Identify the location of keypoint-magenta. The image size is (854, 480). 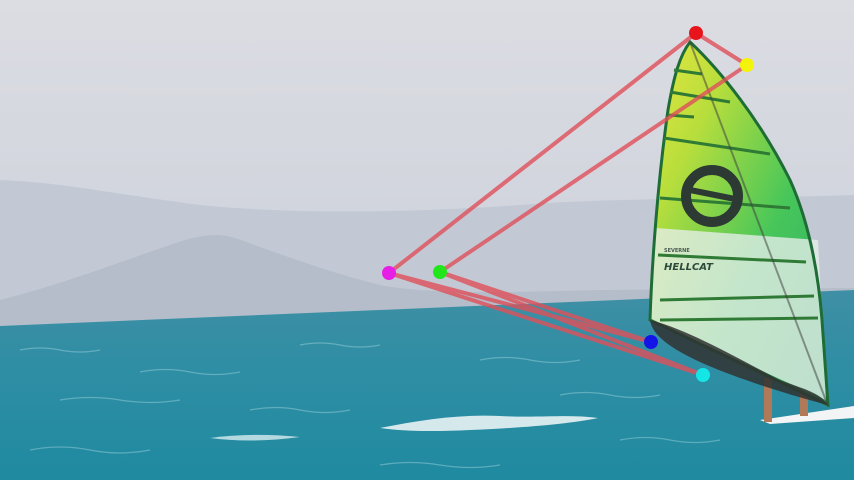
(389, 273).